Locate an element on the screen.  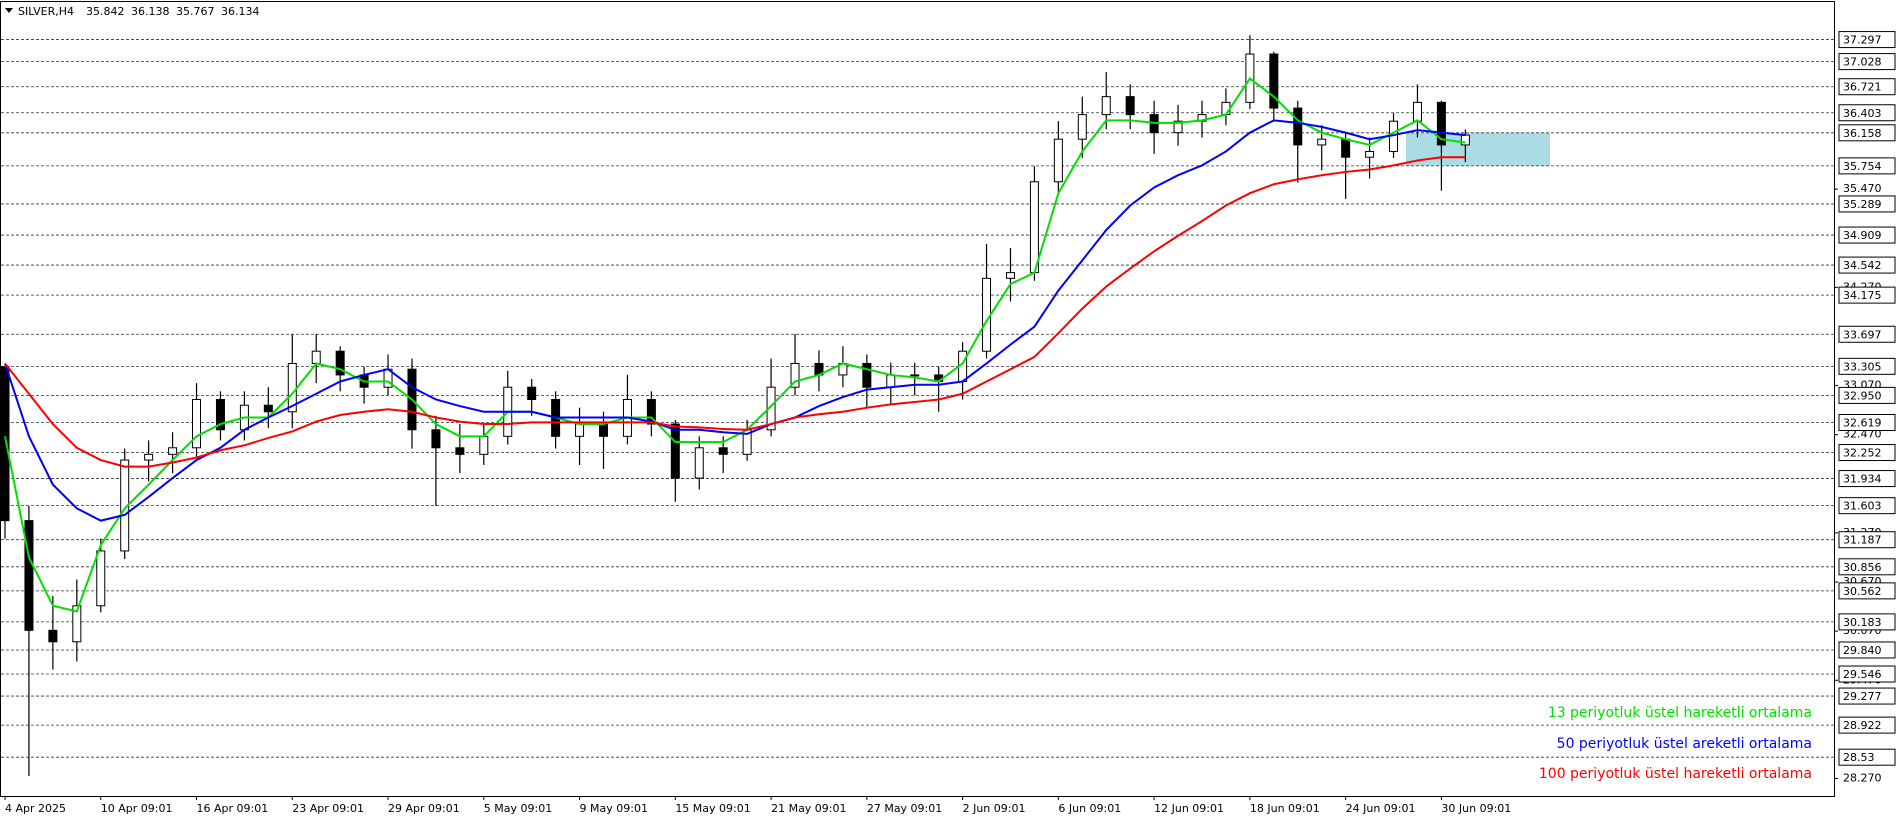
x-tick-label: 9 May 09:01 is located at coordinates (614, 808).